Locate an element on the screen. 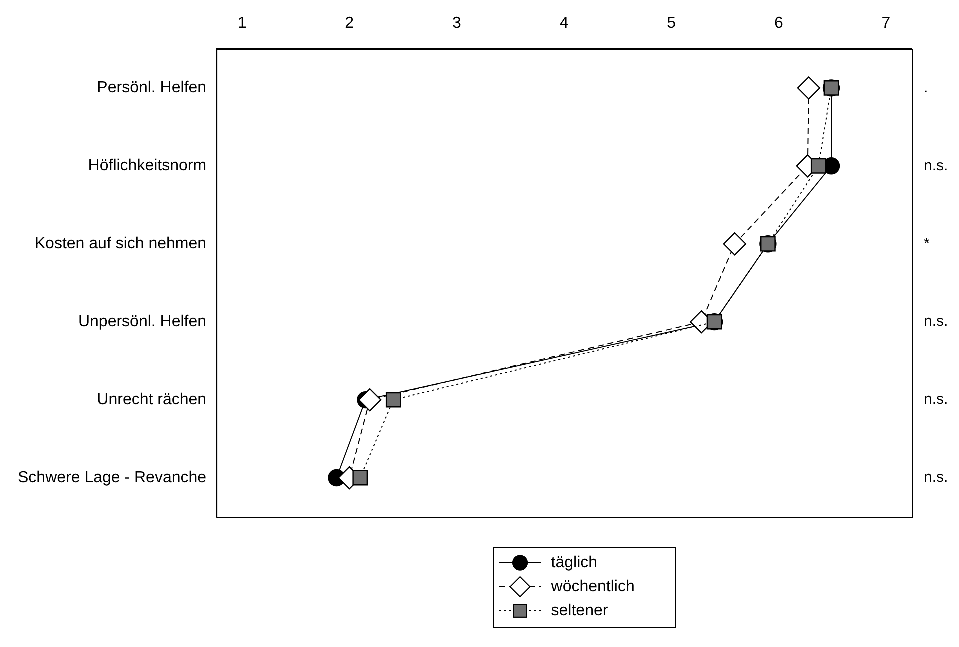 The width and height of the screenshot is (959, 647). x-tick-label: 2 is located at coordinates (349, 23).